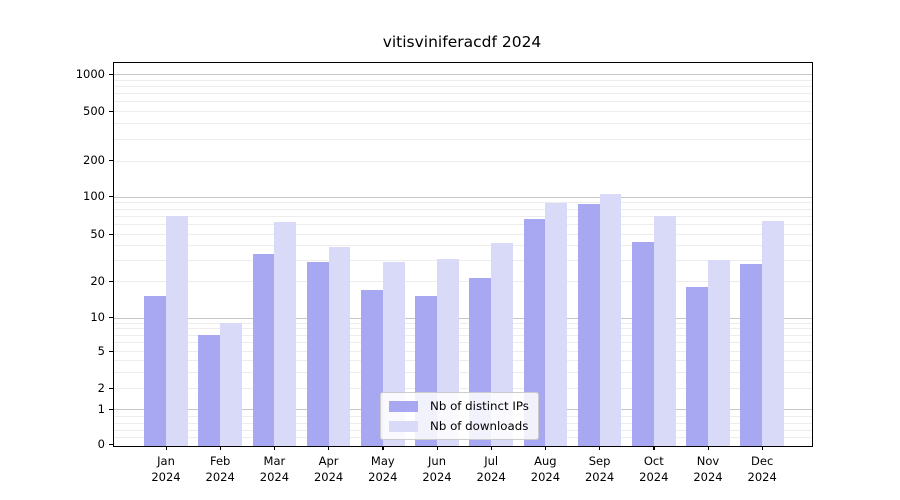  I want to click on bar-downloads-jan, so click(177, 330).